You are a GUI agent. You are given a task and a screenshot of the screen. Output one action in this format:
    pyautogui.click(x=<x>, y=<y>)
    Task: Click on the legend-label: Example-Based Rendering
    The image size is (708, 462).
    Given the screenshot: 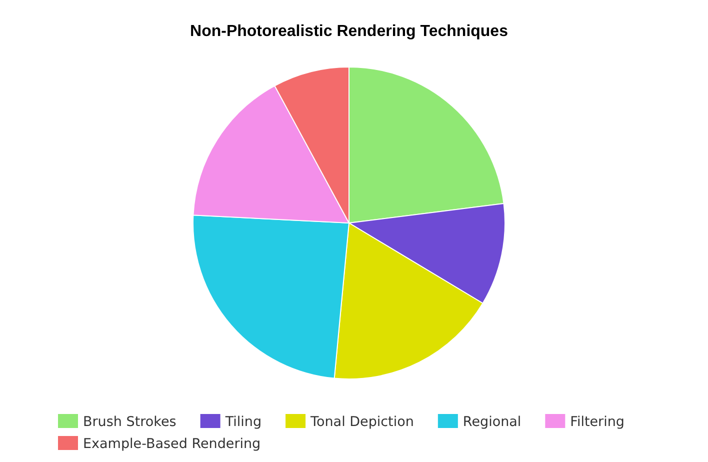 What is the action you would take?
    pyautogui.click(x=172, y=444)
    